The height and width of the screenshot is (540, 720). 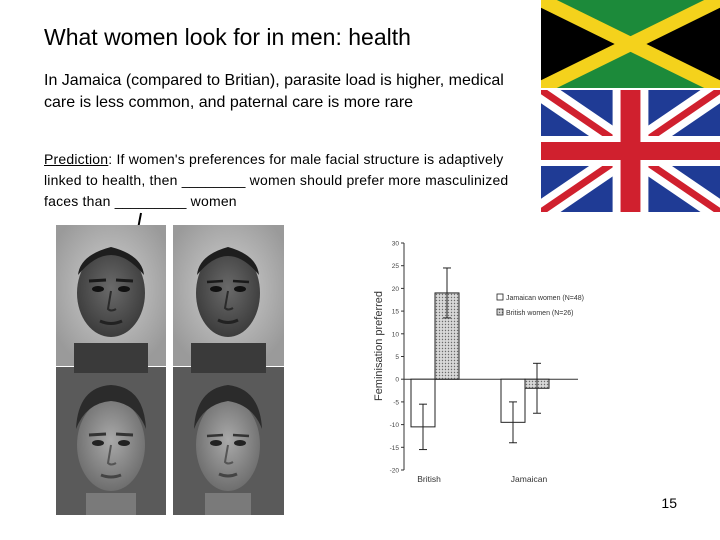 I want to click on y-tick-label: 5, so click(x=397, y=357).